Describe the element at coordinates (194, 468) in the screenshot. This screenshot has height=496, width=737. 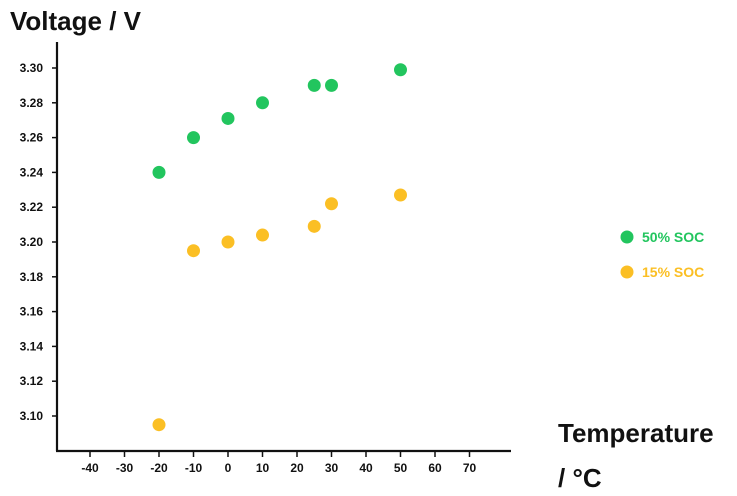
I see `x-tick-label: -10` at that location.